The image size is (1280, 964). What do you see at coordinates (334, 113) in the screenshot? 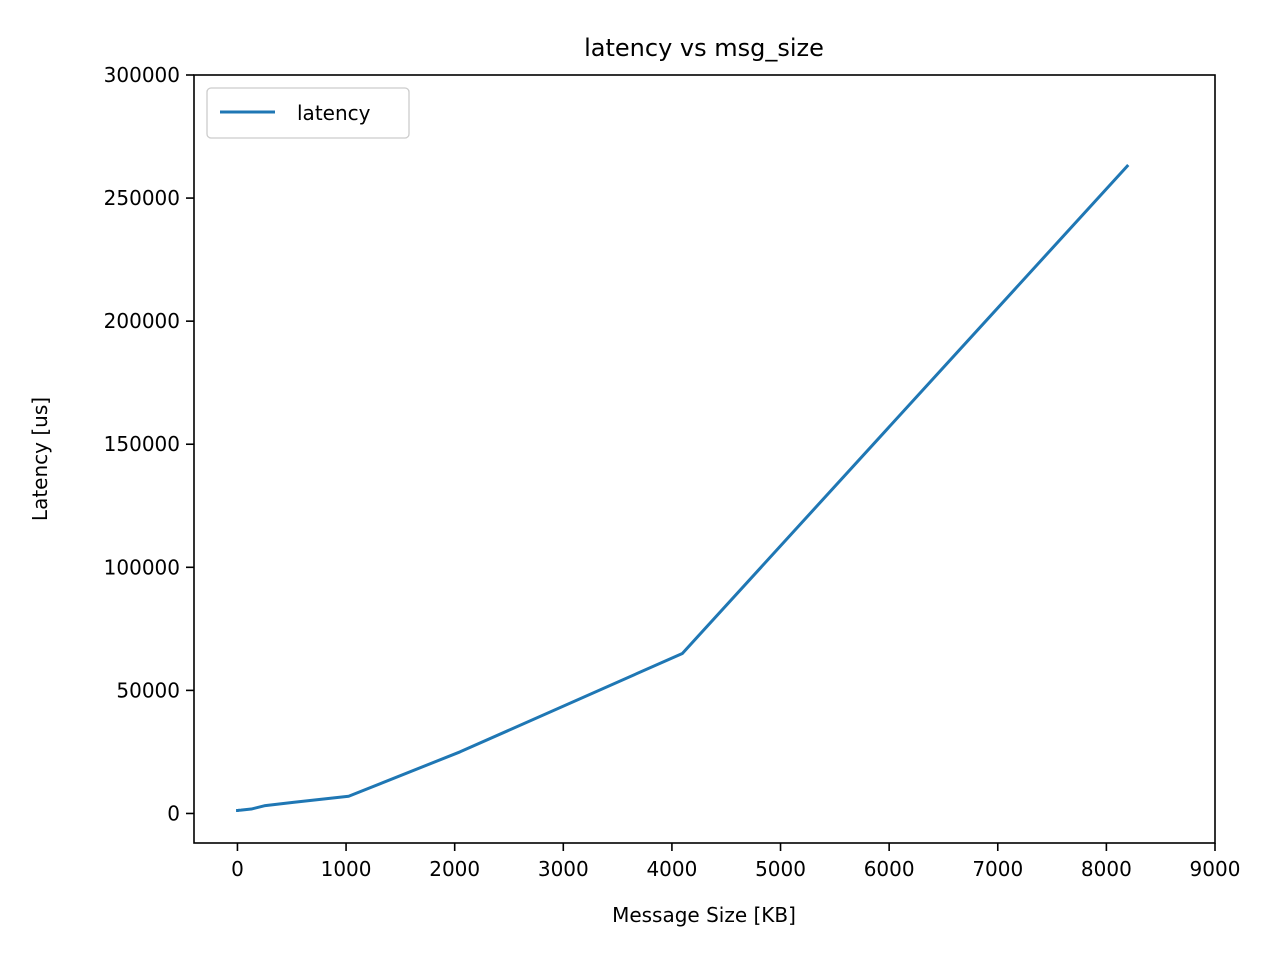
I see `legend-label: latency` at bounding box center [334, 113].